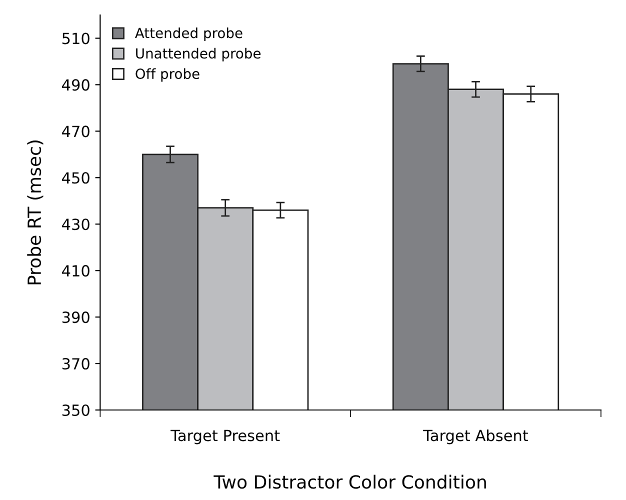 The width and height of the screenshot is (626, 500). I want to click on y-tick-label: 510, so click(76, 38).